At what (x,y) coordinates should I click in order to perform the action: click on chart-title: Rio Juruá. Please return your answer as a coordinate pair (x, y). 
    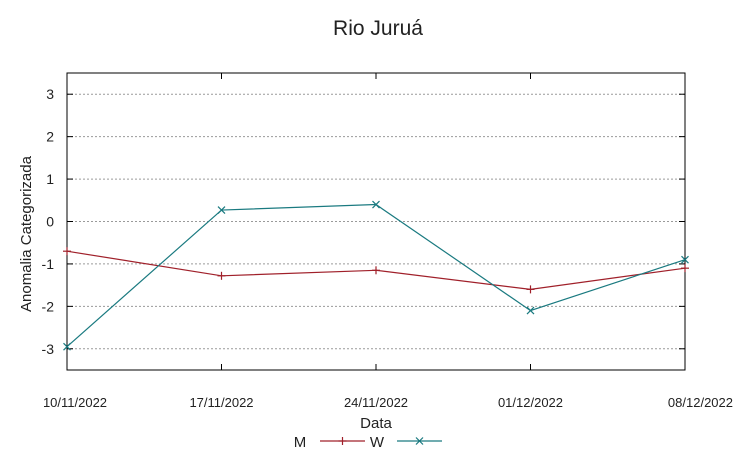
    Looking at the image, I should click on (378, 28).